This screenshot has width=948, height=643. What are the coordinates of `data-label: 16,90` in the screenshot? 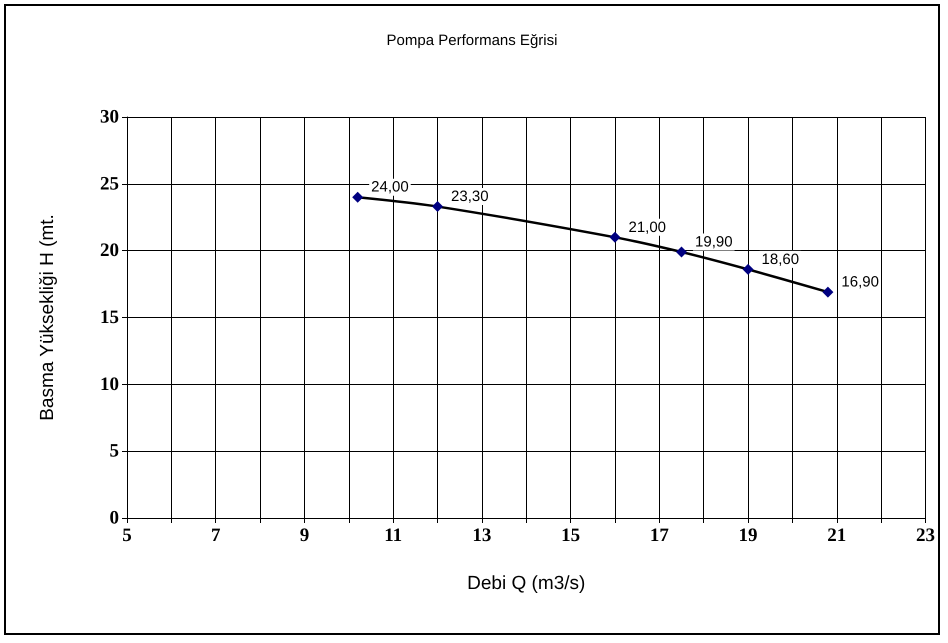 It's located at (860, 282).